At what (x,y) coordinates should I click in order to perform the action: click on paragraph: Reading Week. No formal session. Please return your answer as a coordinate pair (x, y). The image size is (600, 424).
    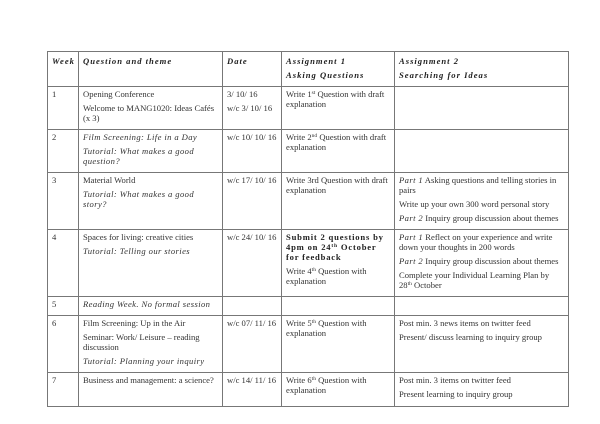
    Looking at the image, I should click on (150, 304).